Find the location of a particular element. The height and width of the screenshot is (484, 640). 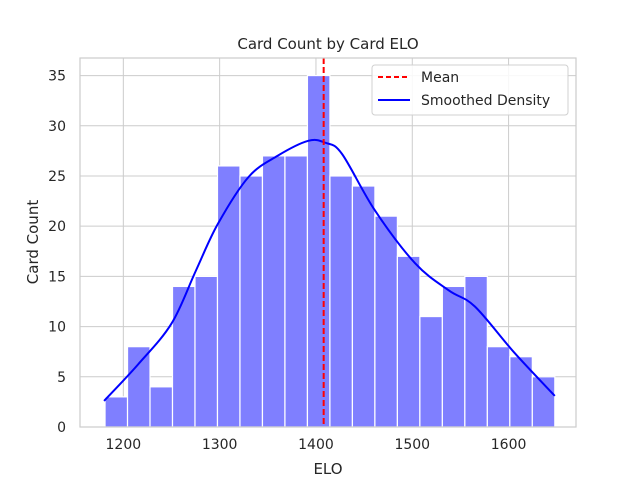

y-tick-label: 30 is located at coordinates (57, 127).